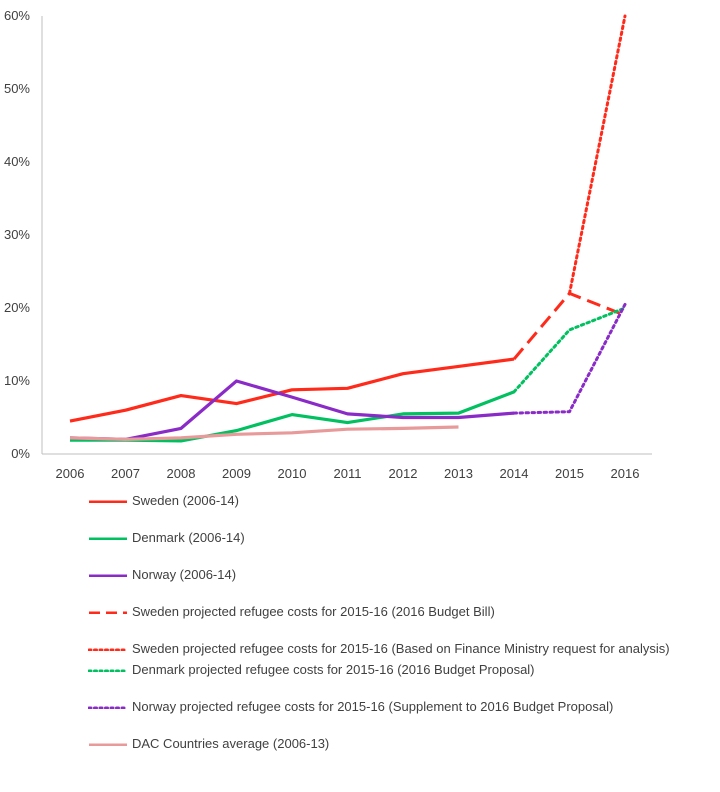 This screenshot has height=792, width=720. I want to click on x-tick-label: 2006, so click(70, 473).